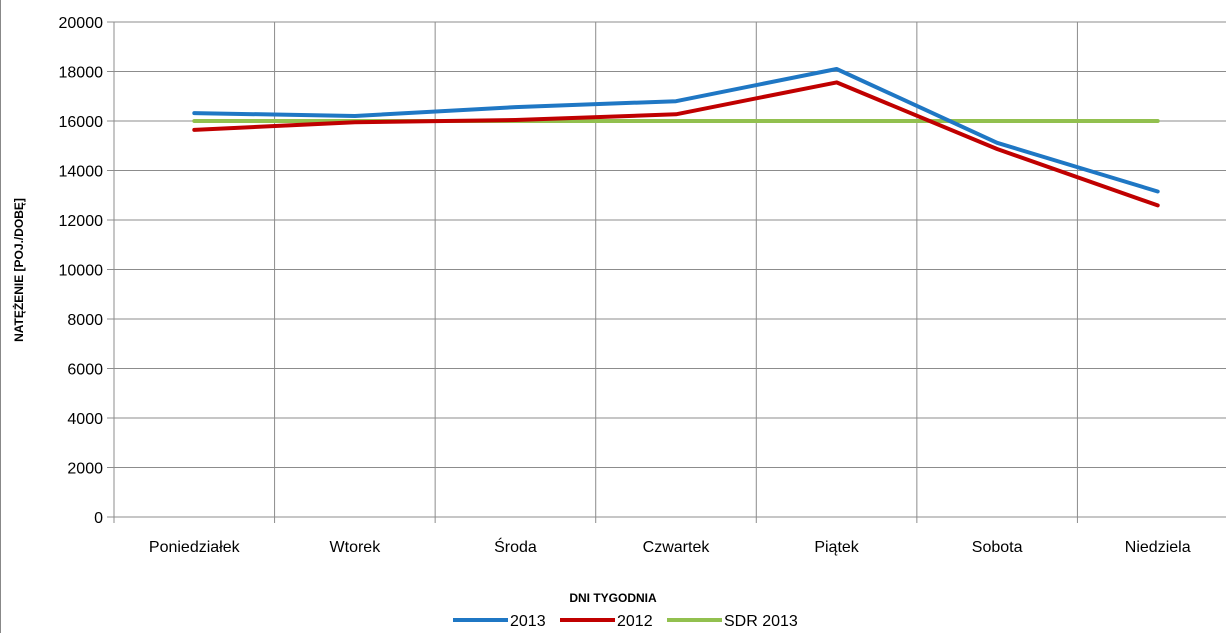 The height and width of the screenshot is (633, 1226). Describe the element at coordinates (85, 419) in the screenshot. I see `y-tick-label: 4000` at that location.